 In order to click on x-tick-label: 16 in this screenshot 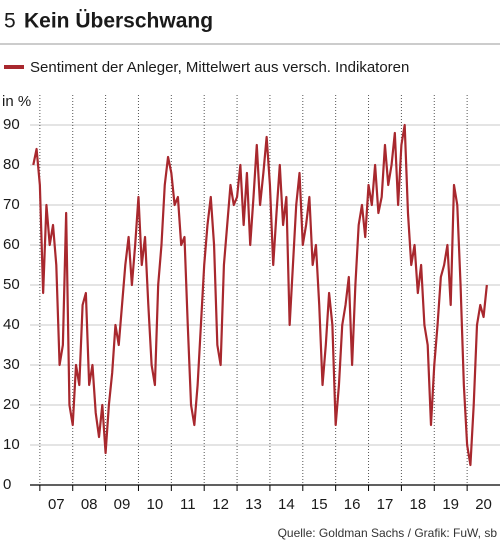, I will do `click(352, 504)`.